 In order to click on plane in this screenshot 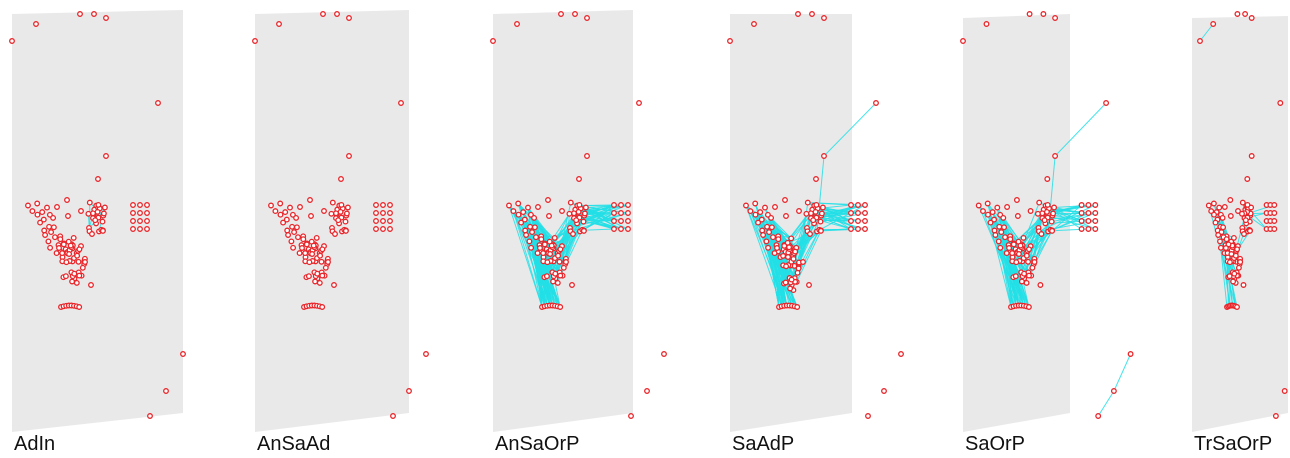, I will do `click(1240, 224)`.